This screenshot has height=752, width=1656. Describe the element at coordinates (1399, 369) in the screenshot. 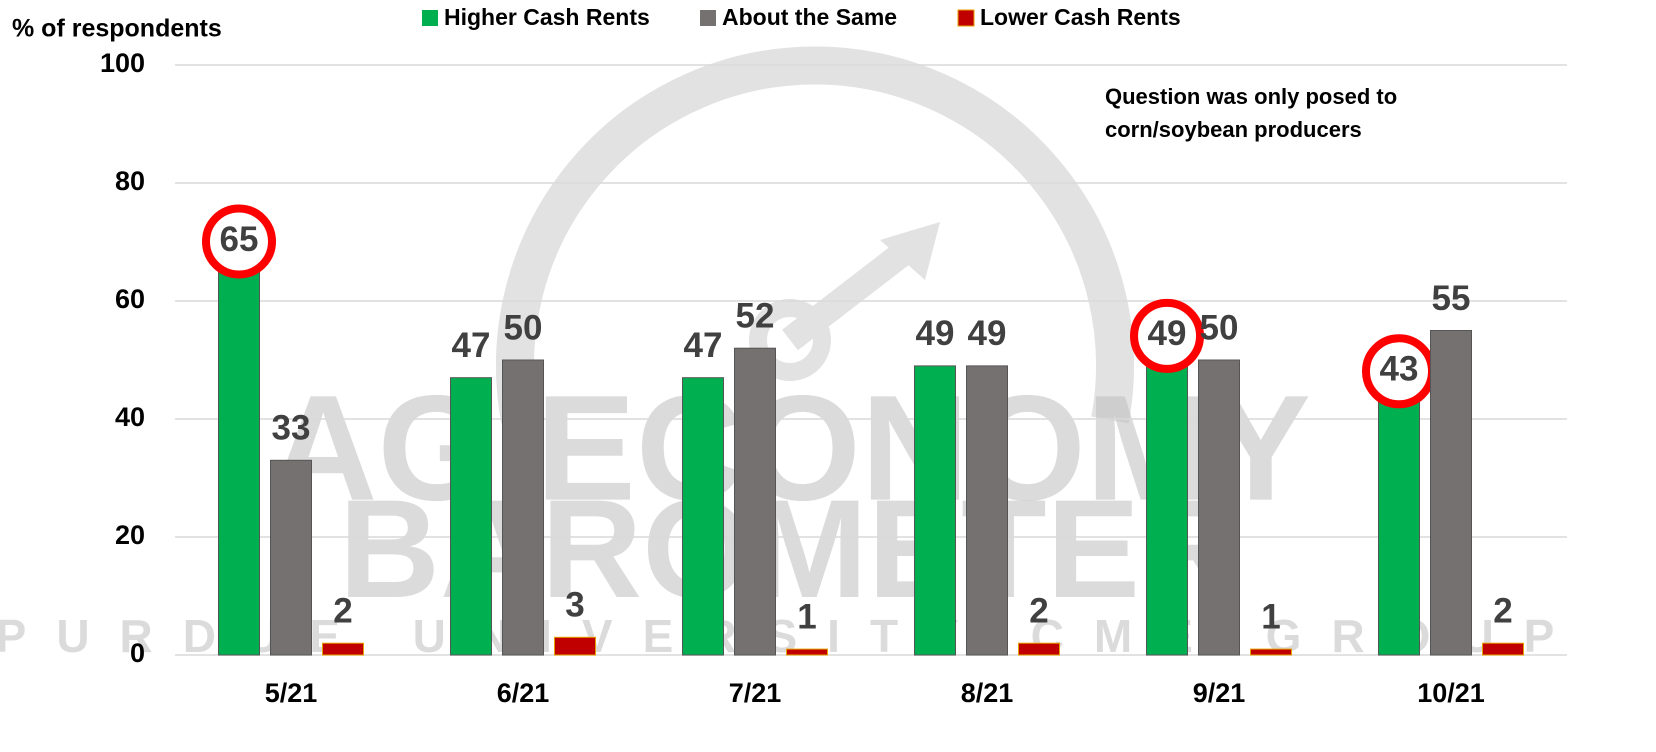

I see `data-label: 43` at that location.